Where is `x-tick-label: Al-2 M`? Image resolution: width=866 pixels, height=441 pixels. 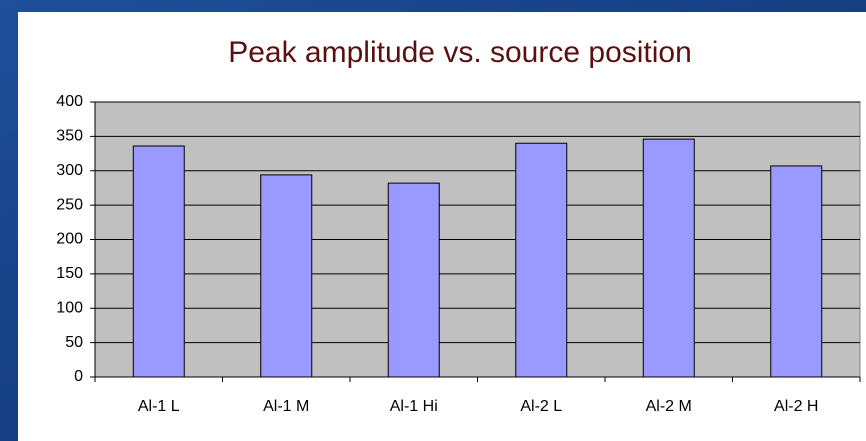
x-tick-label: Al-2 M is located at coordinates (669, 406).